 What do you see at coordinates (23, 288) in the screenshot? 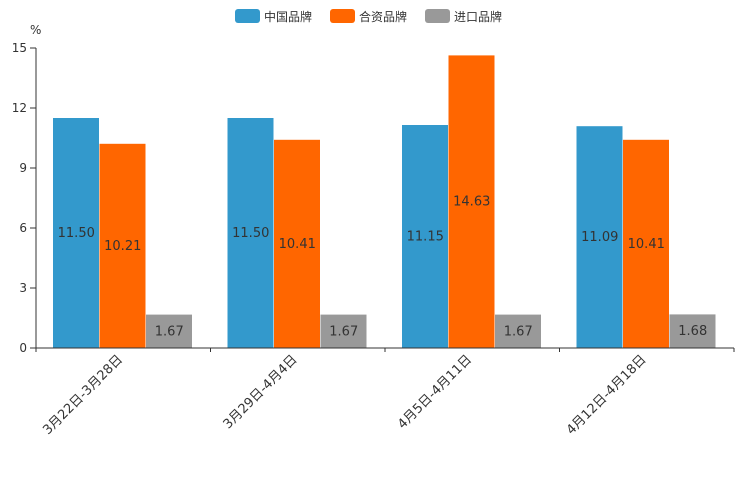
I see `y-tick-label: 3` at bounding box center [23, 288].